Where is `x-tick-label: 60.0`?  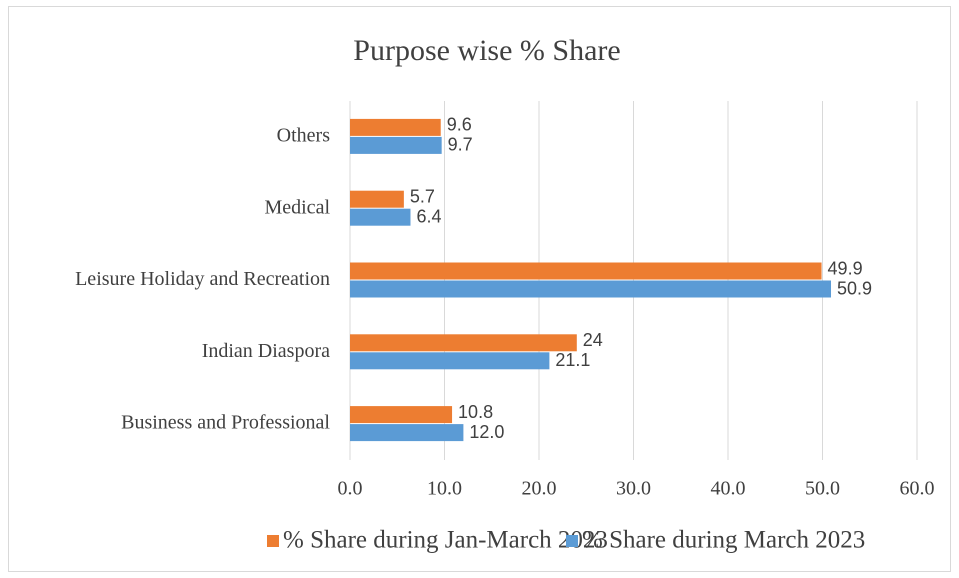 x-tick-label: 60.0 is located at coordinates (917, 489).